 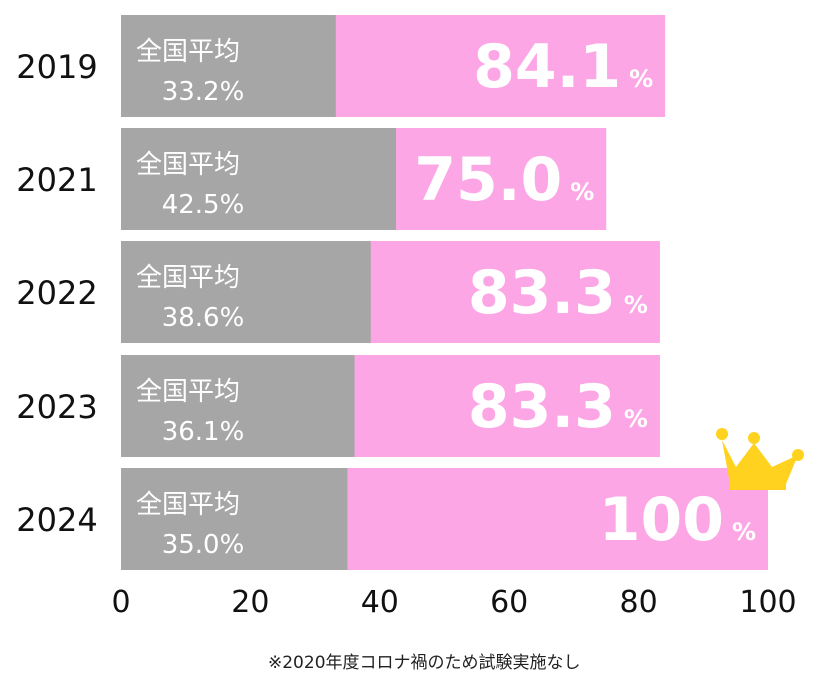 What do you see at coordinates (56, 293) in the screenshot?
I see `category-label-2022: 2022` at bounding box center [56, 293].